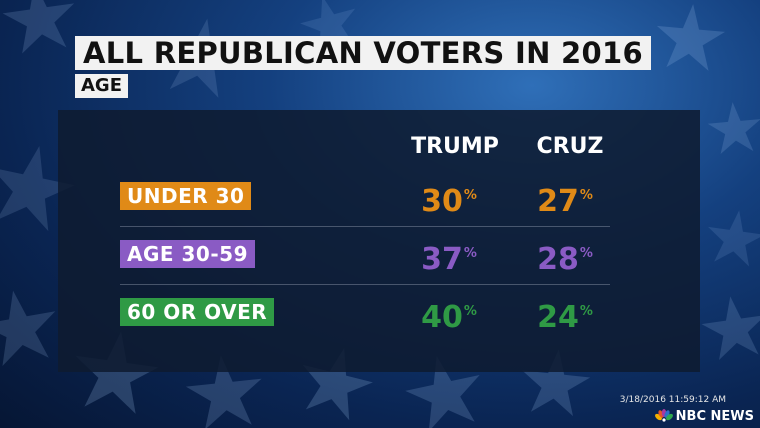 The image size is (760, 428). Describe the element at coordinates (570, 146) in the screenshot. I see `column-header-cruz: CRUZ` at that location.